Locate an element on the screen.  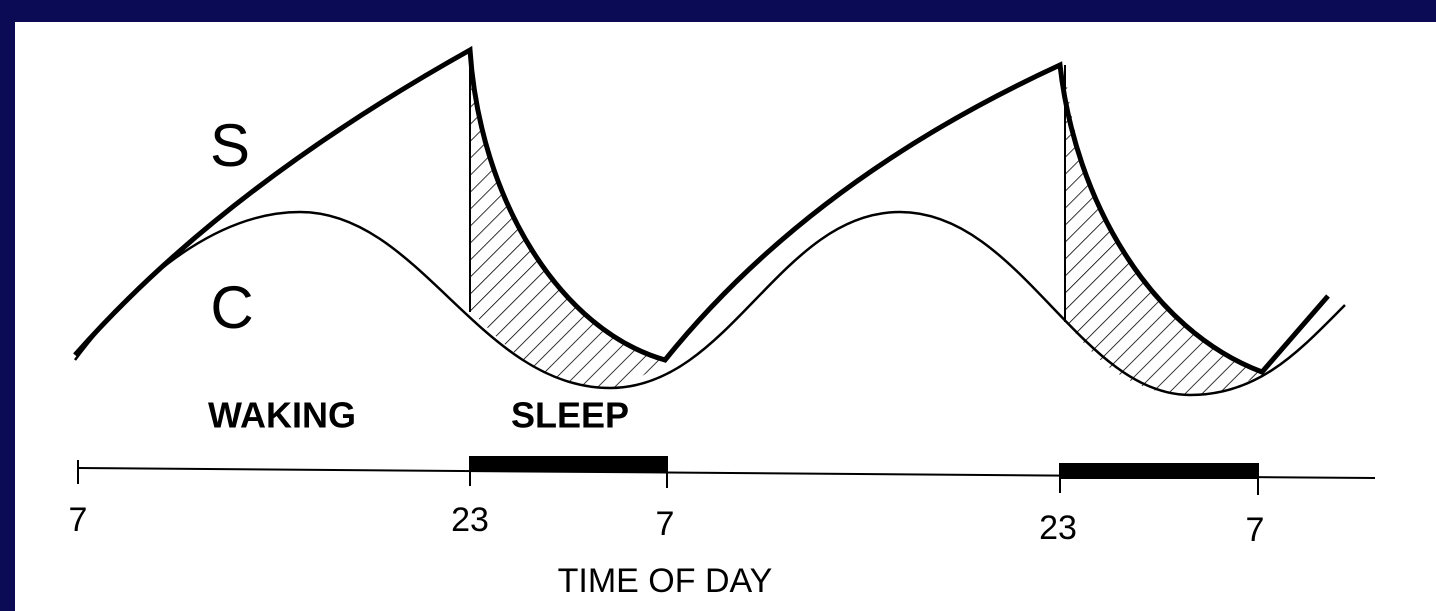
s-label: S is located at coordinates (230, 145).